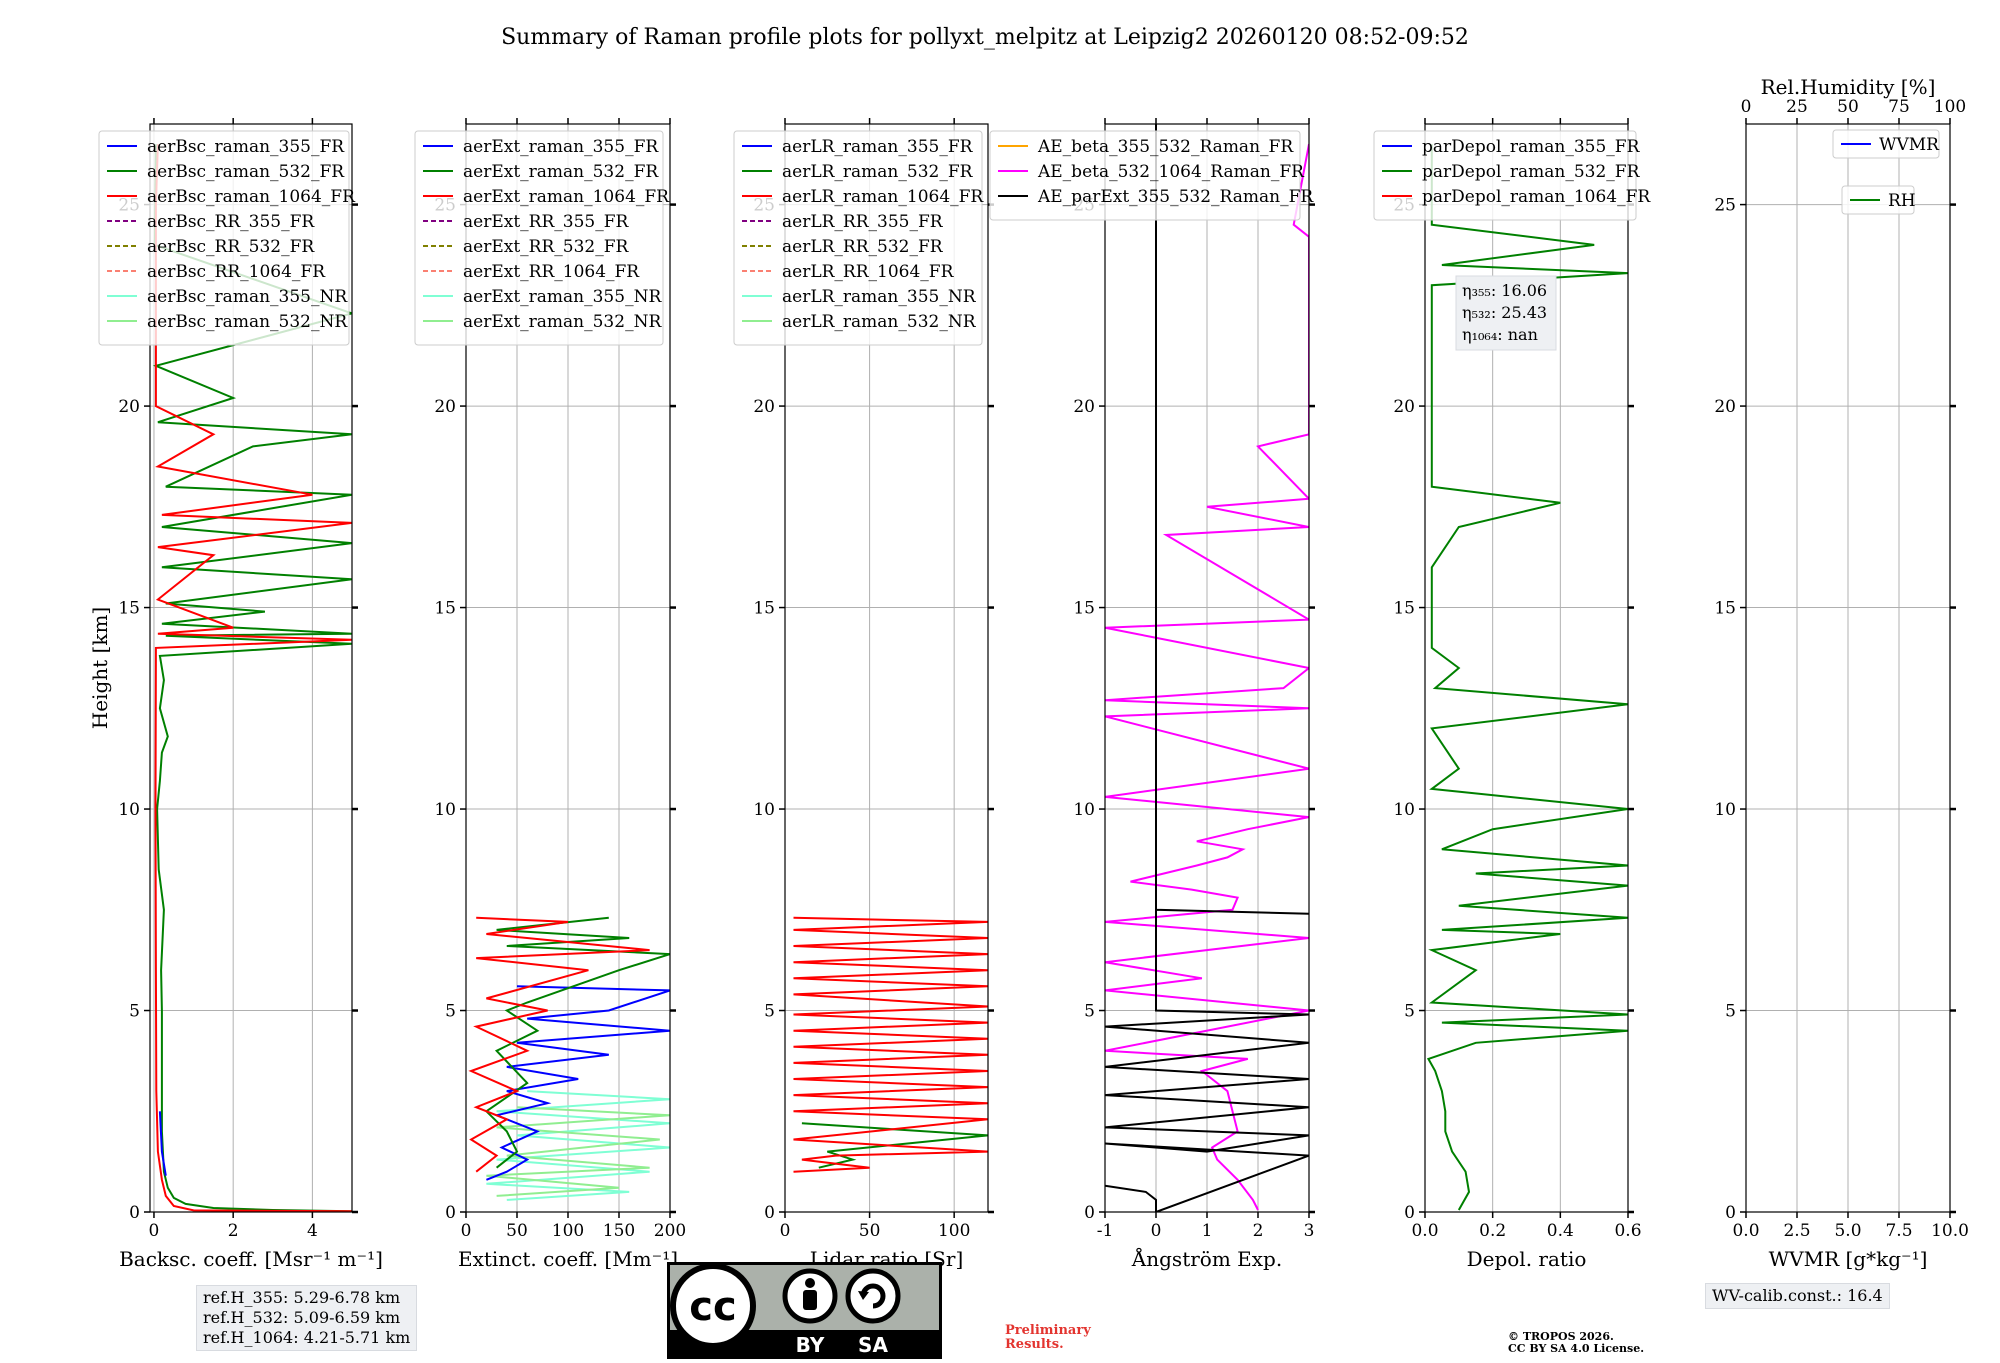 This screenshot has width=2000, height=1363. What do you see at coordinates (1207, 1231) in the screenshot?
I see `x-tick-label: 1` at bounding box center [1207, 1231].